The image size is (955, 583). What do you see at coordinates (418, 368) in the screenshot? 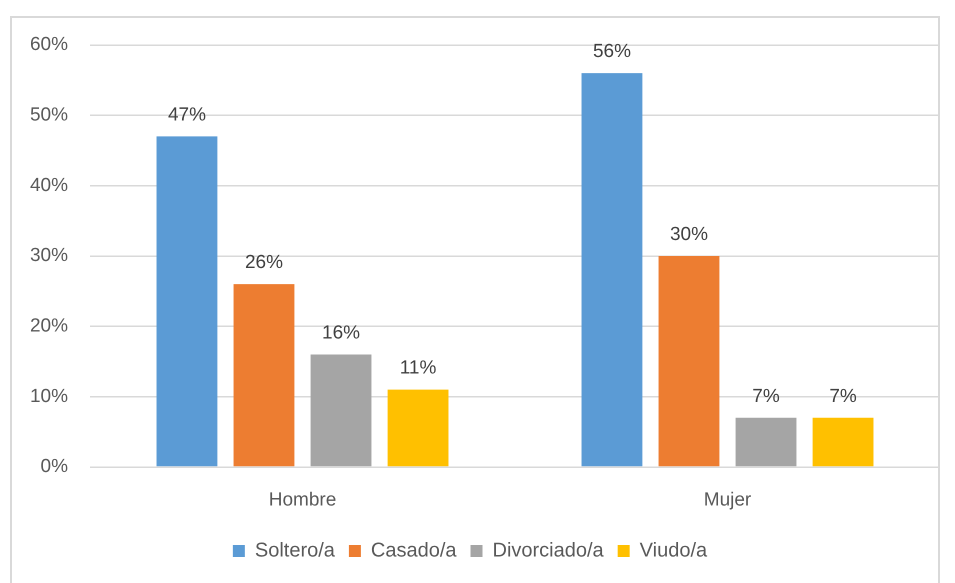
I see `data-label: 11%` at bounding box center [418, 368].